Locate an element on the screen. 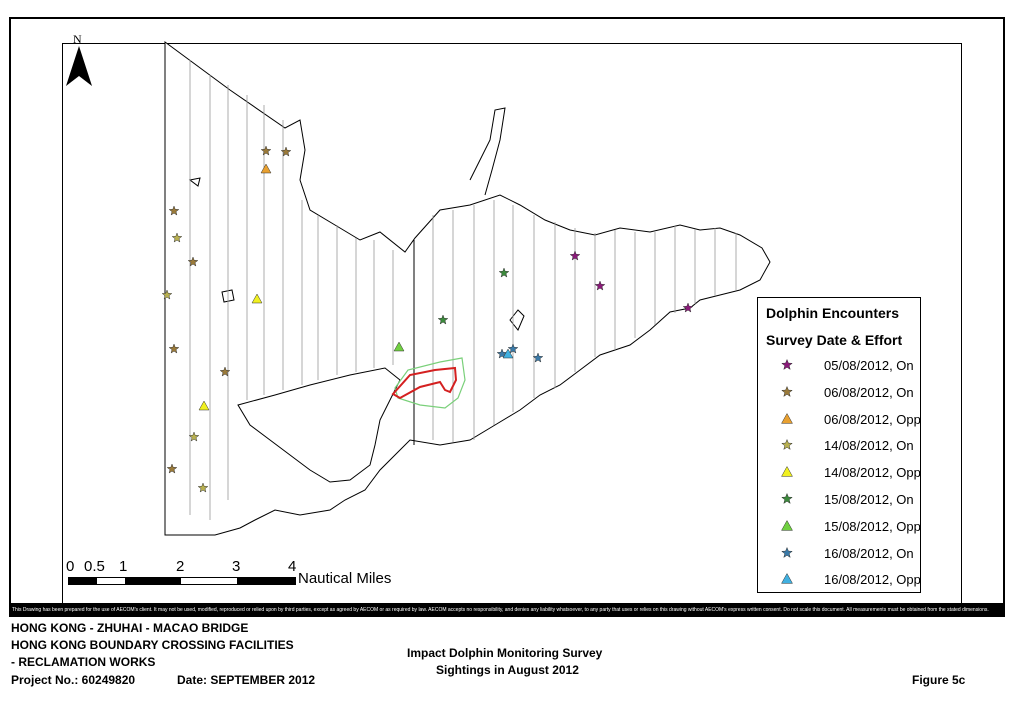 The height and width of the screenshot is (727, 1014). figure-number: Figure 5c is located at coordinates (939, 680).